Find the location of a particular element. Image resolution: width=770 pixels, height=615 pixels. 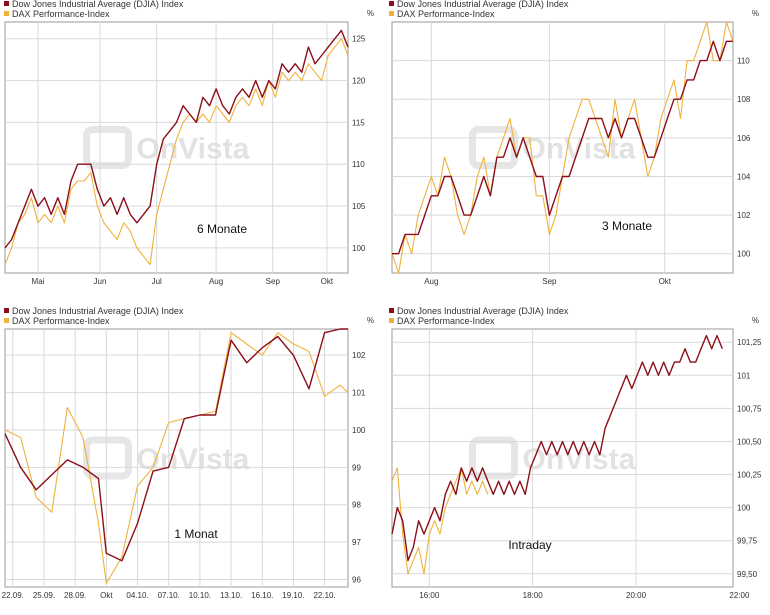

period-label: 3 Monate is located at coordinates (627, 226).